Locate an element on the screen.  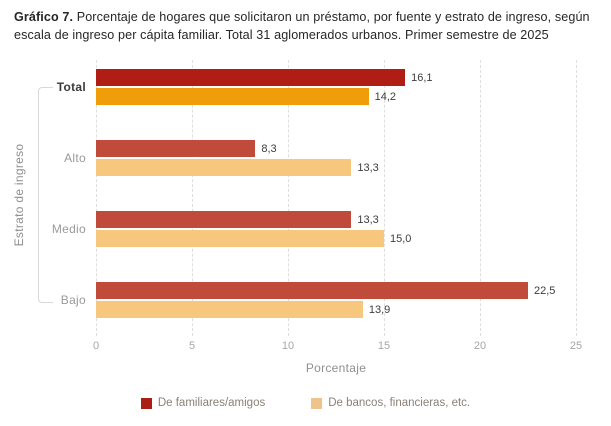
bar-value-label: 15,0 is located at coordinates (401, 238).